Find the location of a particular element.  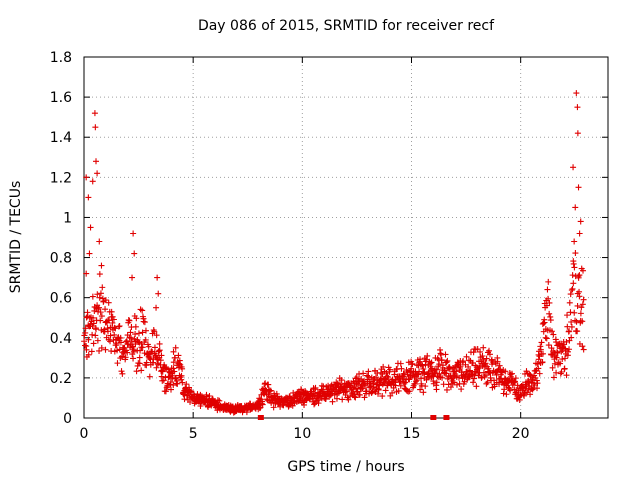

floor-marker is located at coordinates (260, 417).